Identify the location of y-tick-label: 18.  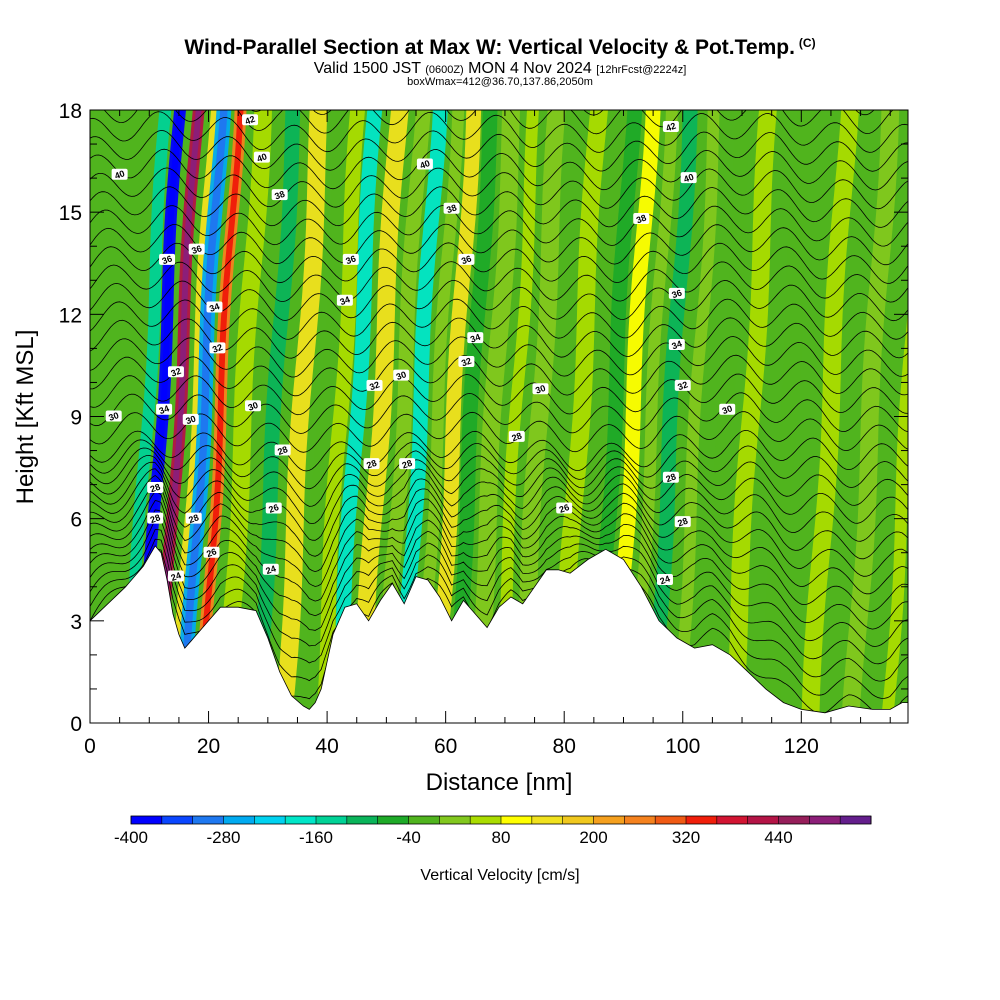
(70, 111).